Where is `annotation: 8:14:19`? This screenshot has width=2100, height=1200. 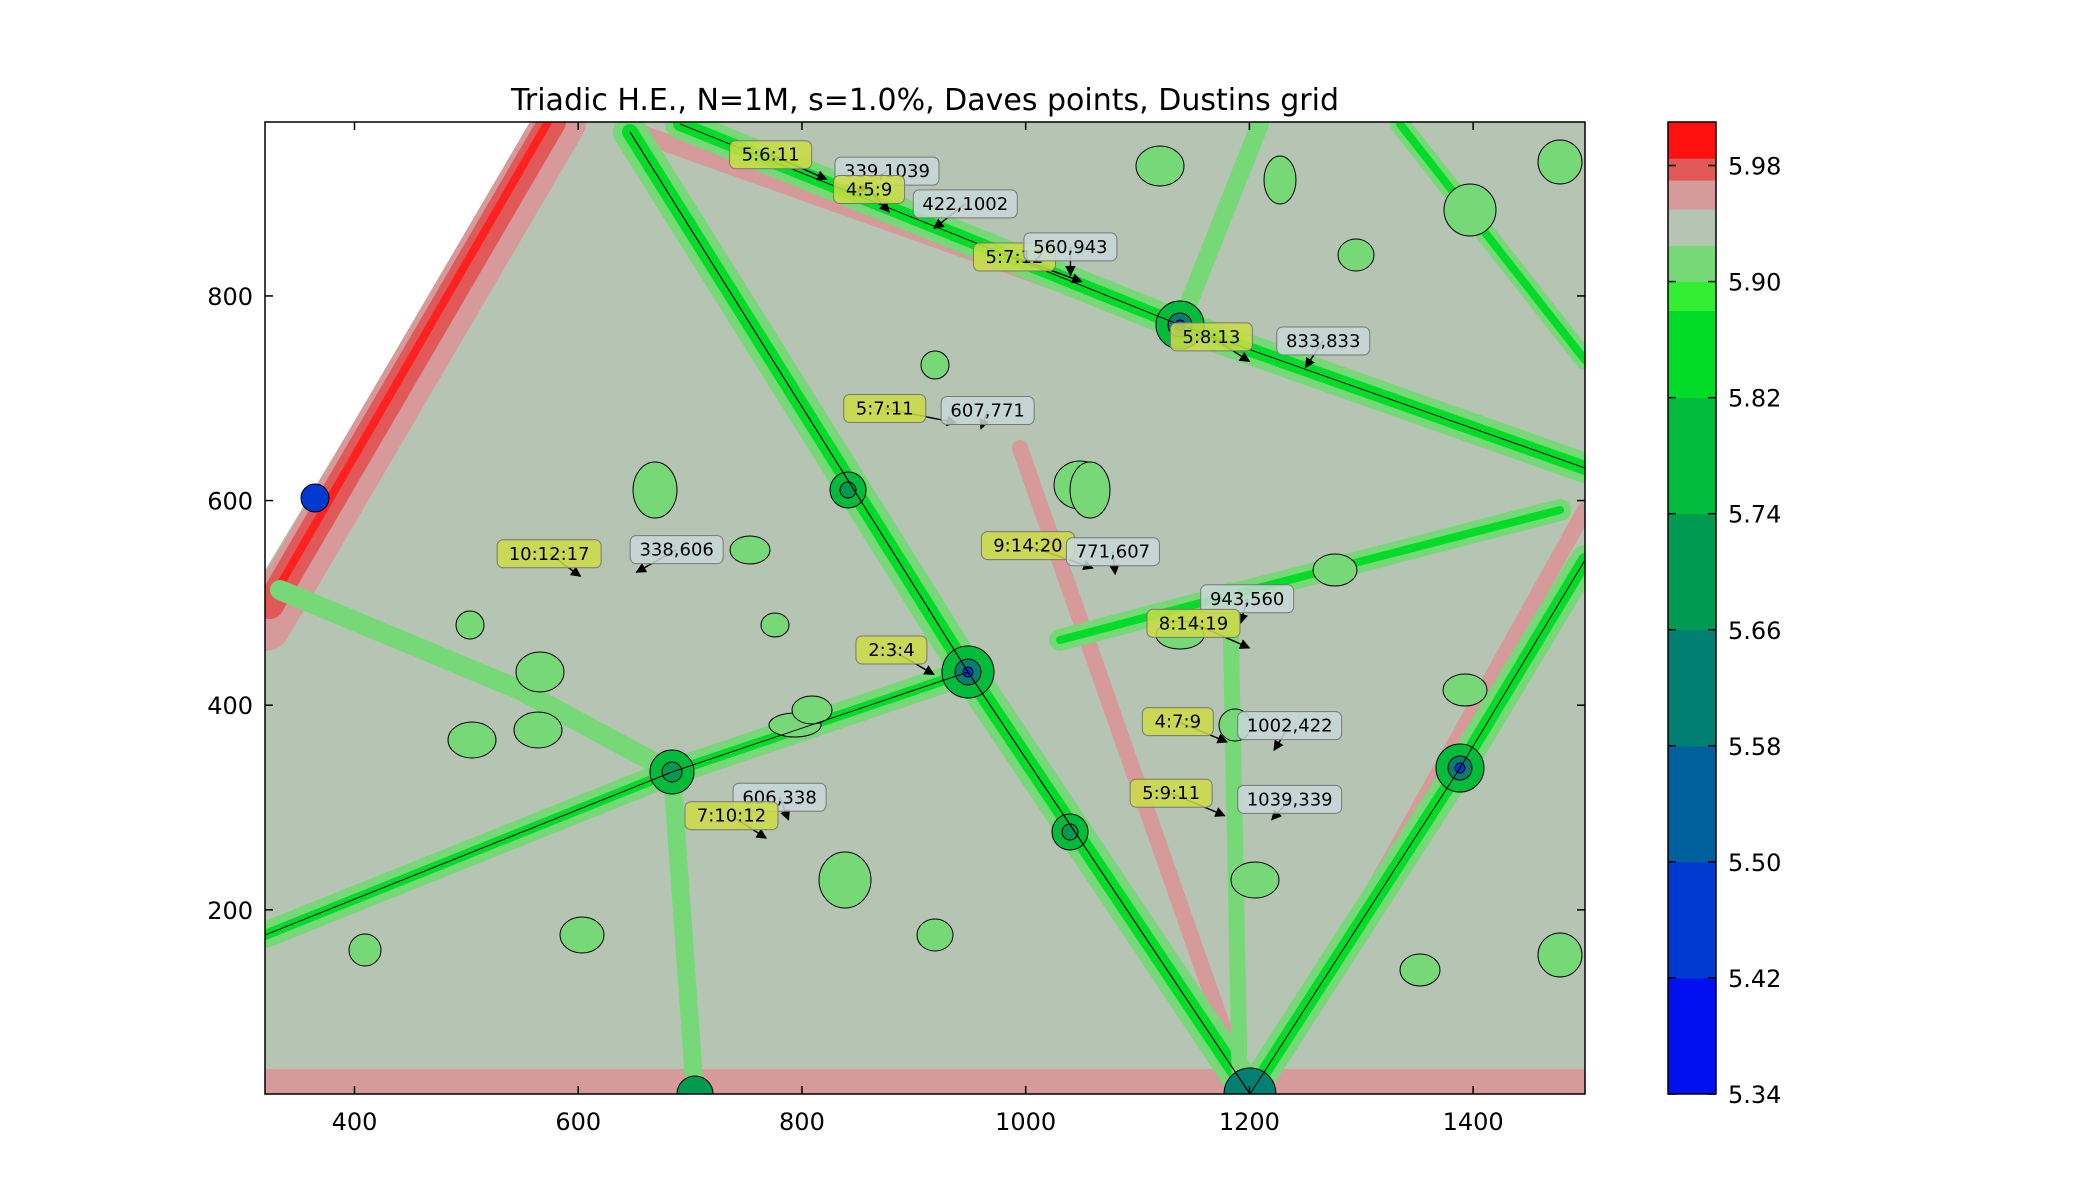 annotation: 8:14:19 is located at coordinates (1198, 628).